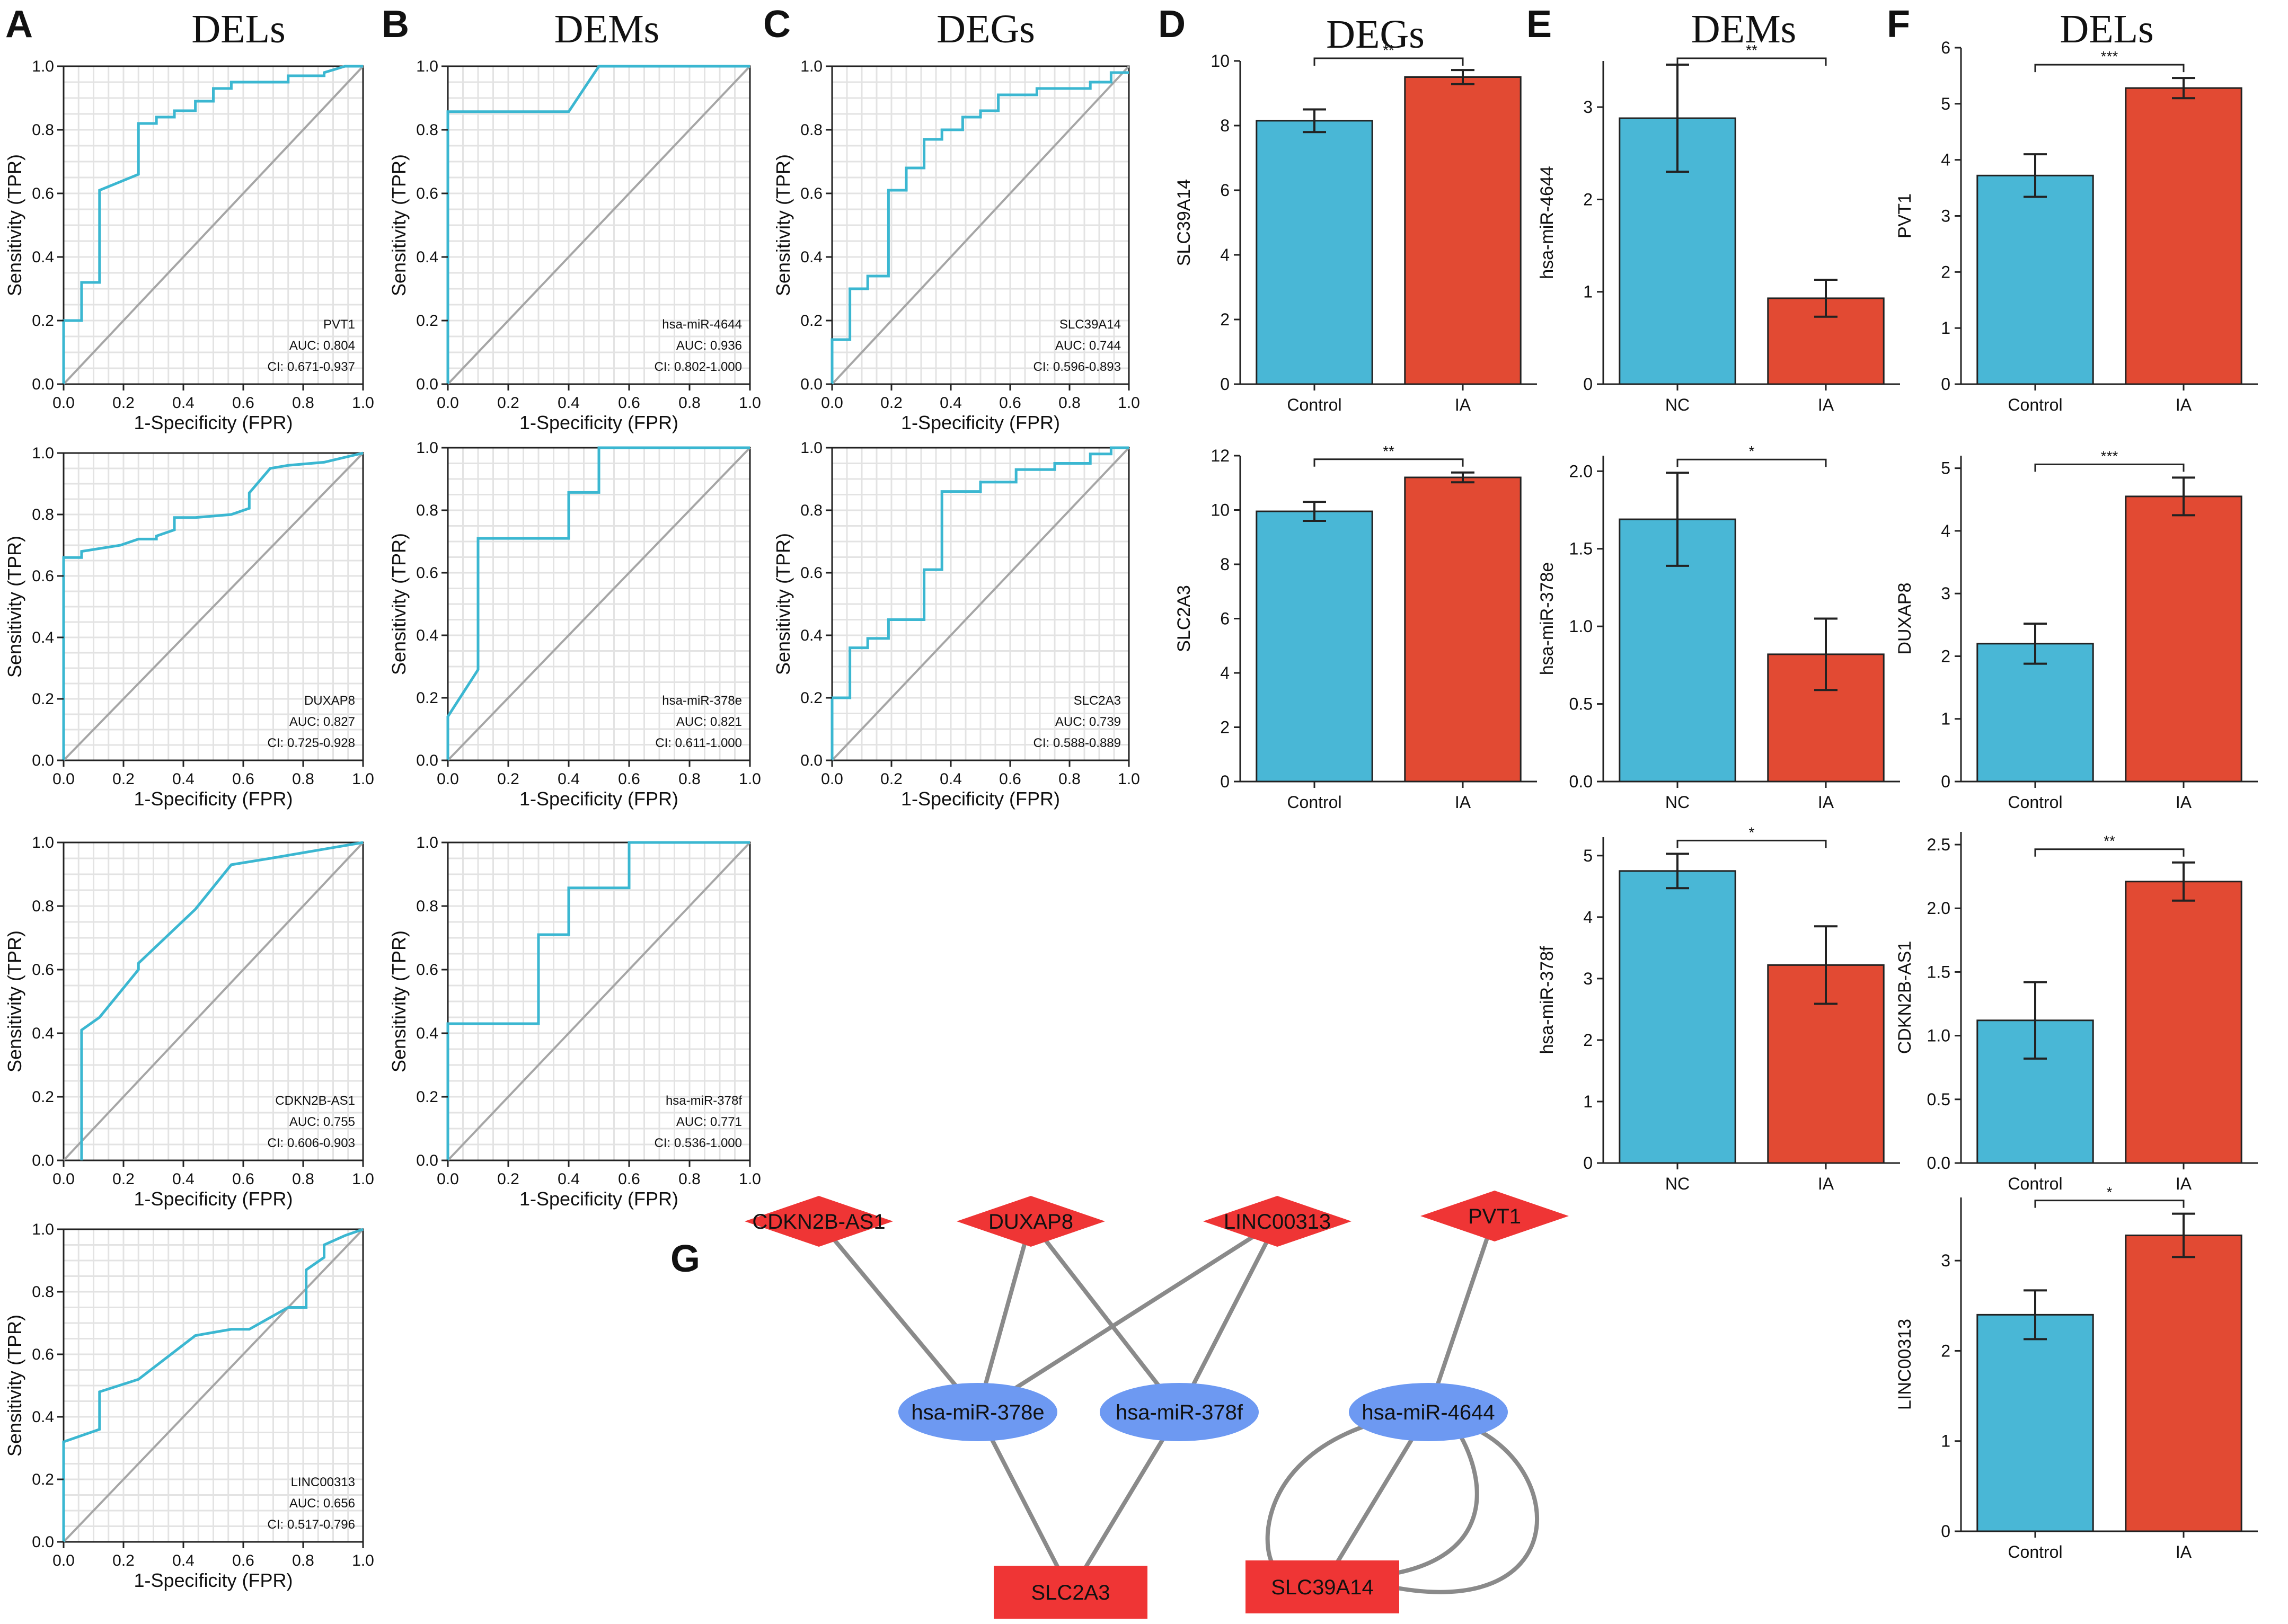  What do you see at coordinates (1905, 1364) in the screenshot?
I see `y-axis-label: LINC00313` at bounding box center [1905, 1364].